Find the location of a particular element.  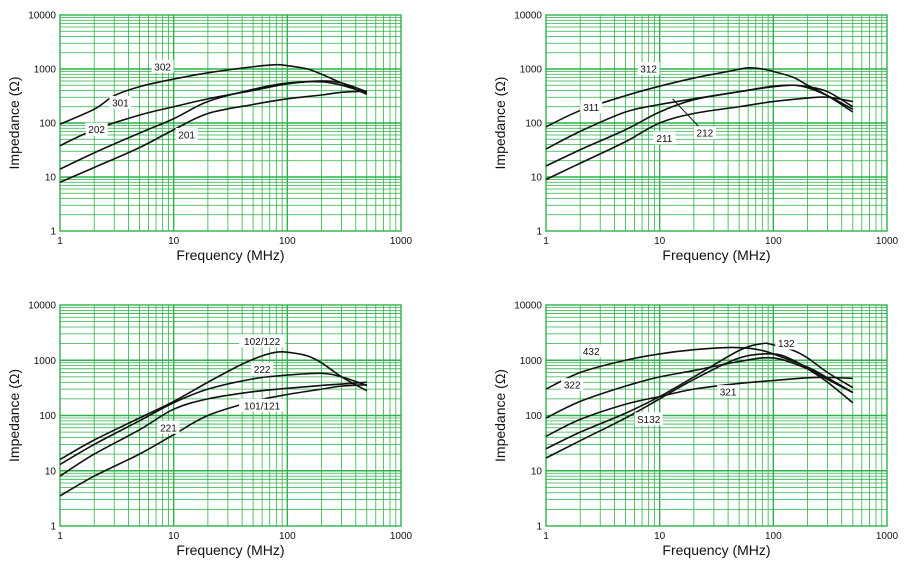

series-label: 302 is located at coordinates (162, 66).